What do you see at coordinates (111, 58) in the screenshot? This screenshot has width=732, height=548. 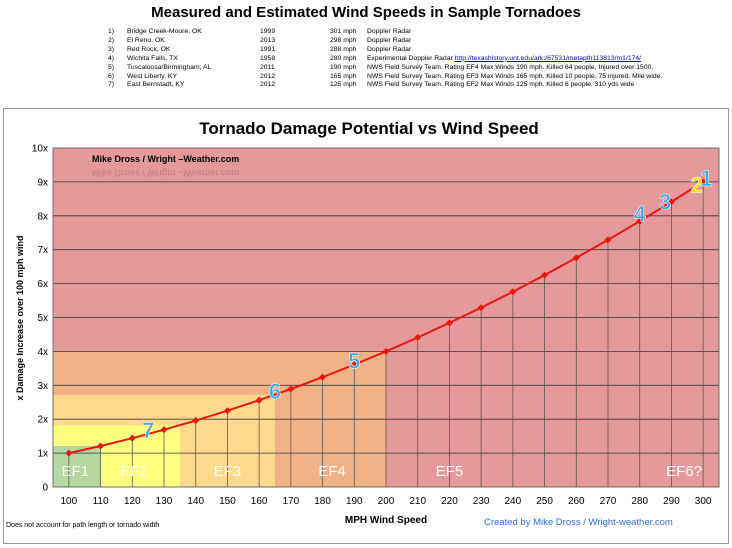 I see `tornado-number-text: 4)` at bounding box center [111, 58].